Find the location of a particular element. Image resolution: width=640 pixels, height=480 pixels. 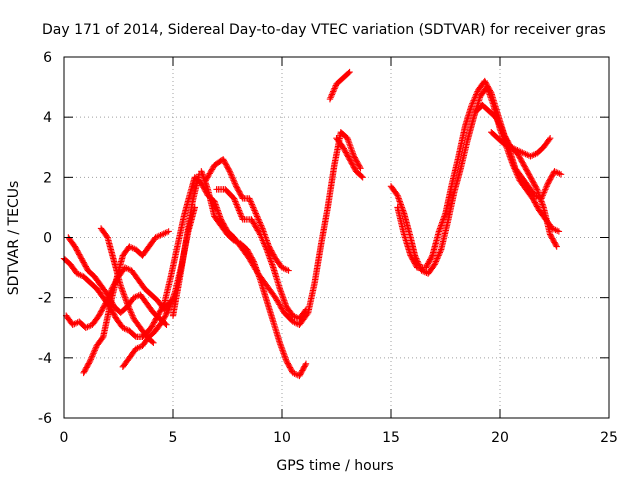

x-tick-label-20: 20 is located at coordinates (500, 438).